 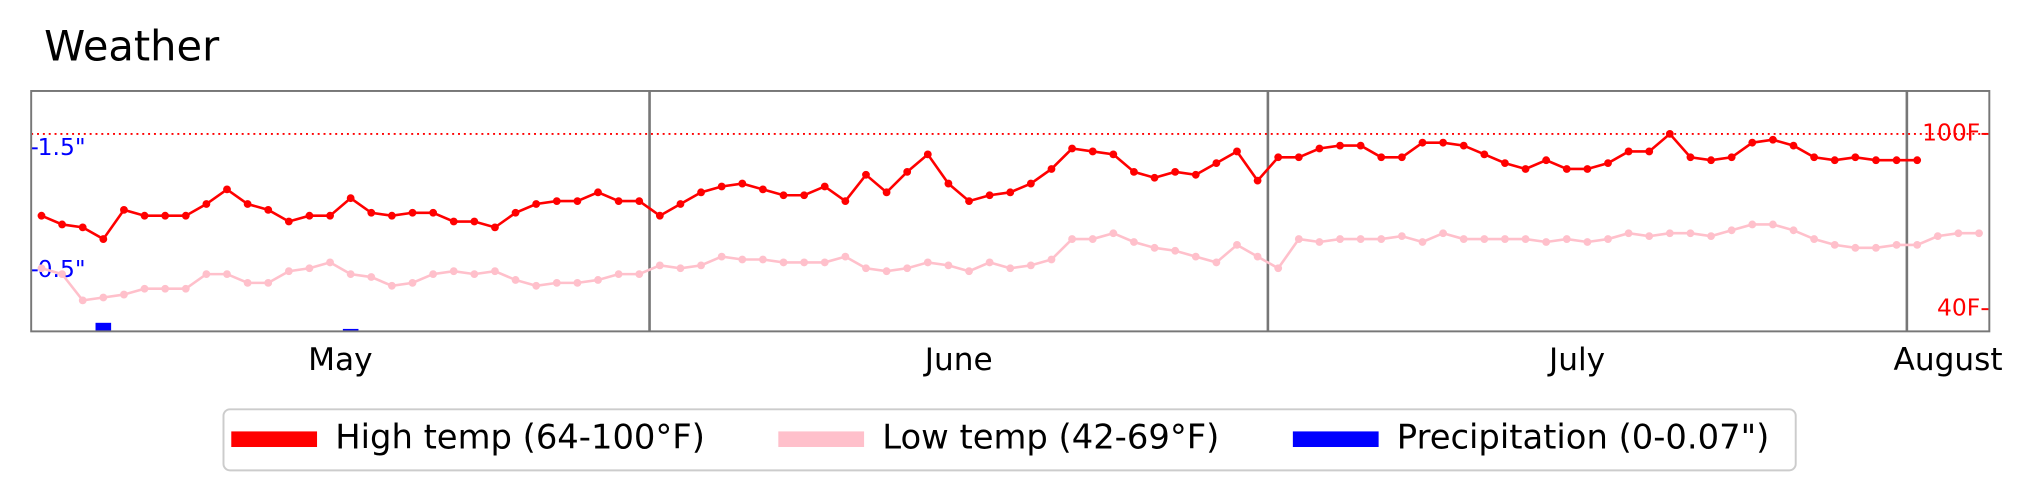 What do you see at coordinates (1948, 360) in the screenshot?
I see `x-tick-label: August` at bounding box center [1948, 360].